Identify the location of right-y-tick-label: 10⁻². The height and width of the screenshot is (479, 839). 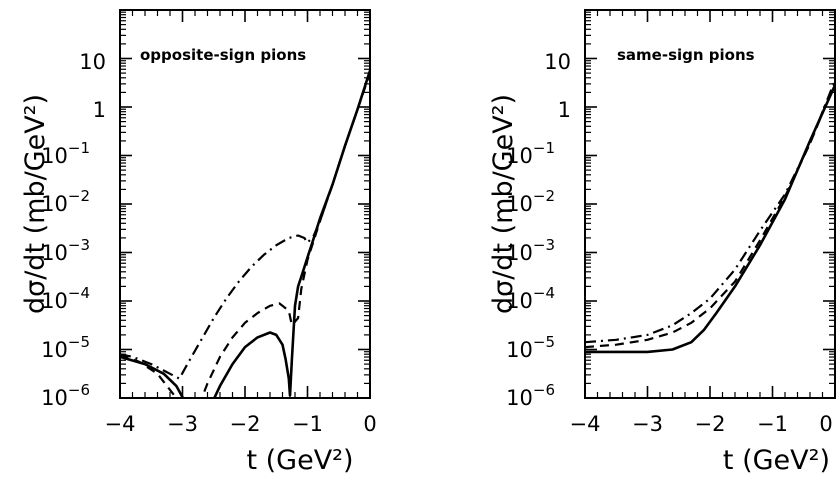
(530, 201).